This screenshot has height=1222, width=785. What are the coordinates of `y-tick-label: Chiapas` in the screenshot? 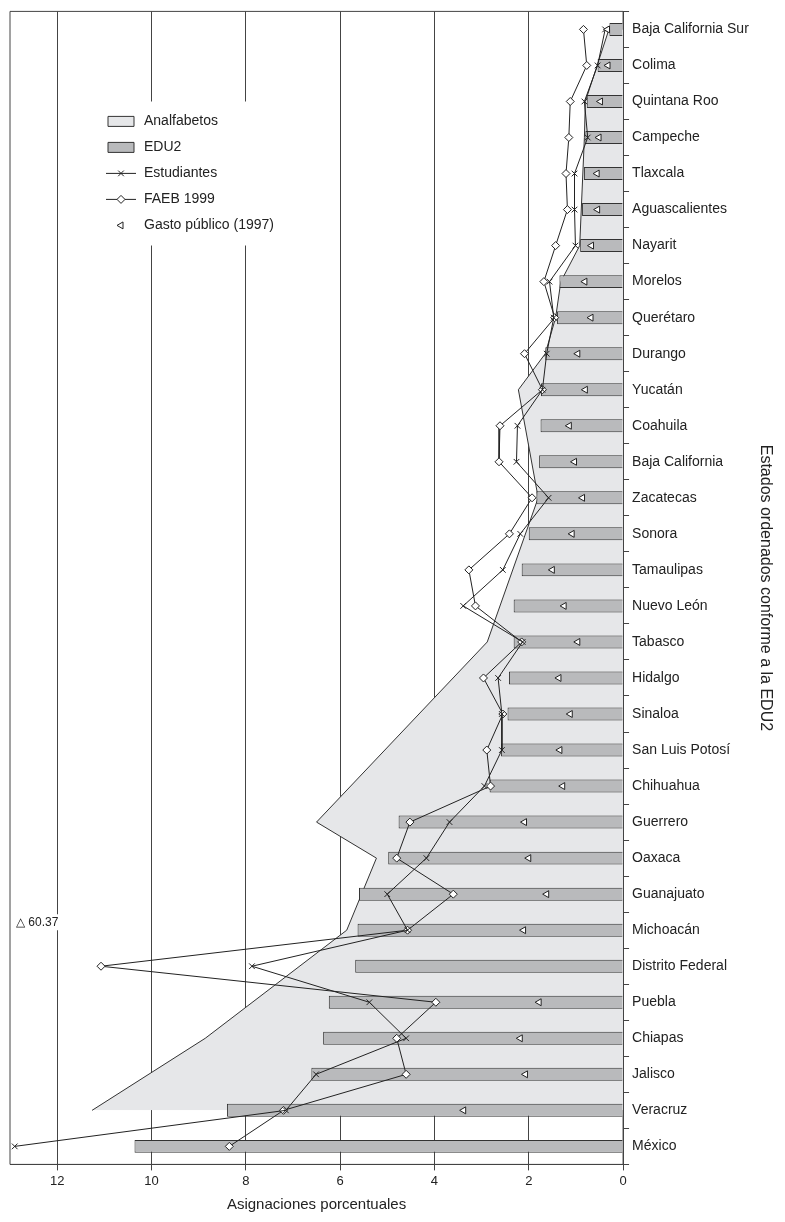 It's located at (658, 1037).